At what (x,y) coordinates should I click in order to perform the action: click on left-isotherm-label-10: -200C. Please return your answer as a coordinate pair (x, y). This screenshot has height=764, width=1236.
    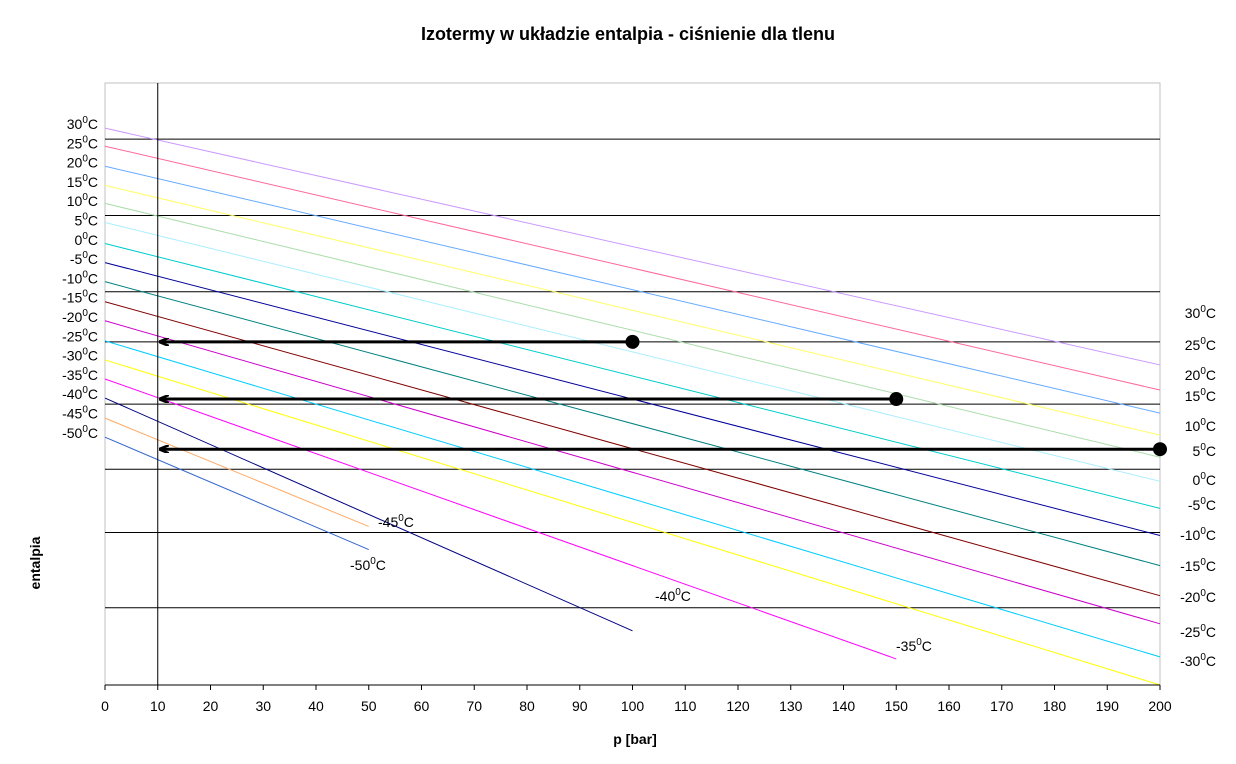
    Looking at the image, I should click on (80, 316).